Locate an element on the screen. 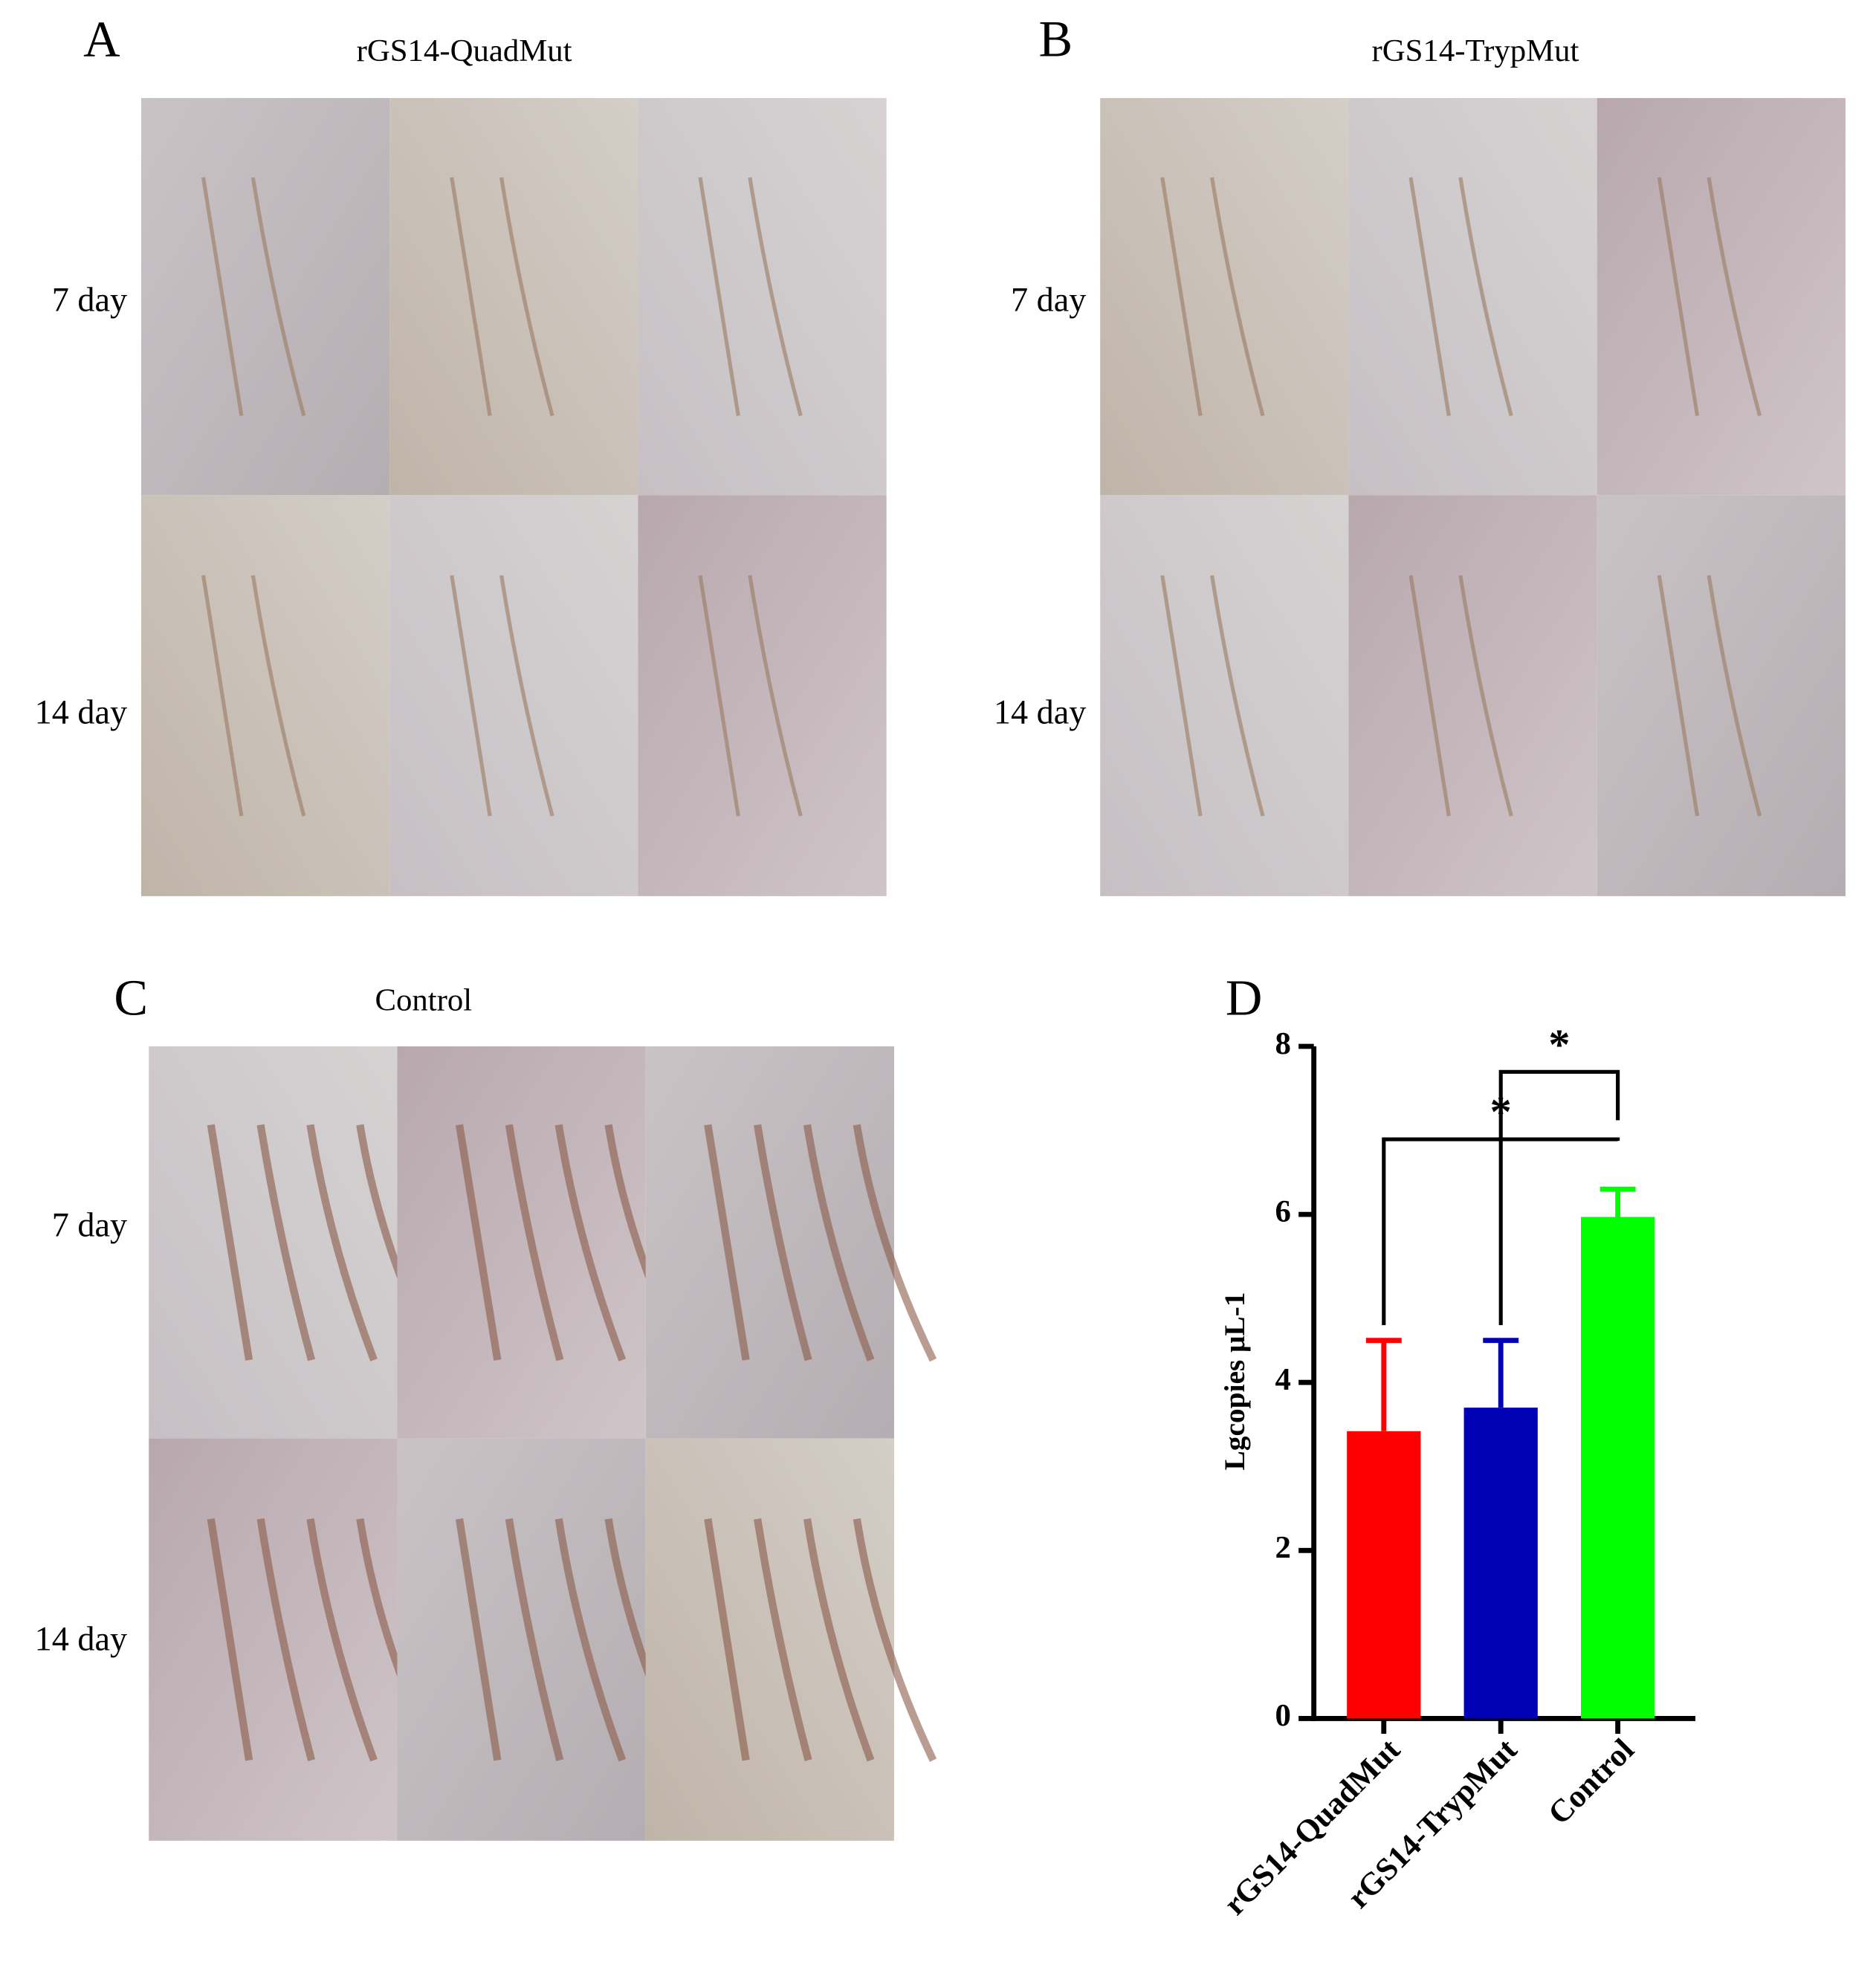  significance-label: * is located at coordinates (1559, 1044).